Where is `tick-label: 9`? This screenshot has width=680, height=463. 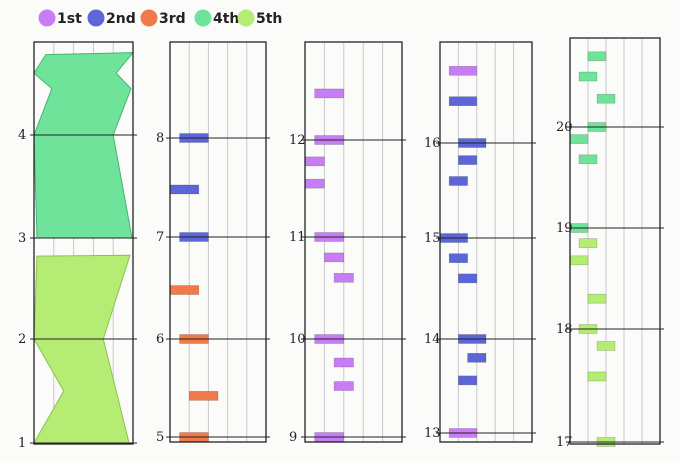
tick-label: 9 is located at coordinates (293, 437).